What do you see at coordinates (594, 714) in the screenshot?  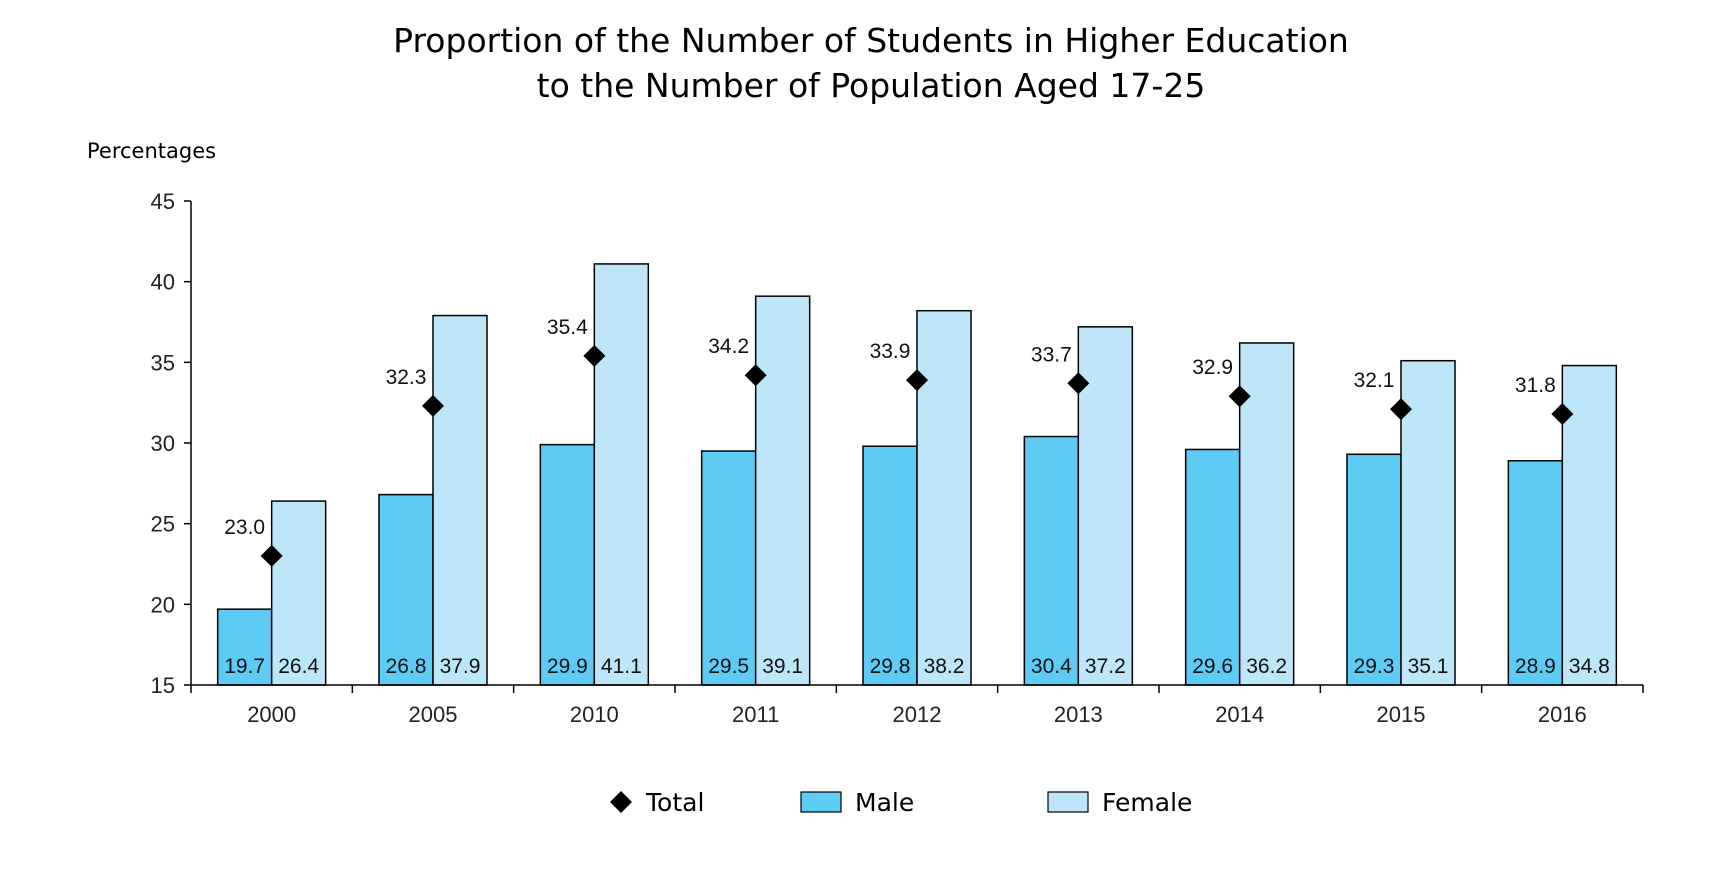 I see `x-tick-label-2010: 2010` at bounding box center [594, 714].